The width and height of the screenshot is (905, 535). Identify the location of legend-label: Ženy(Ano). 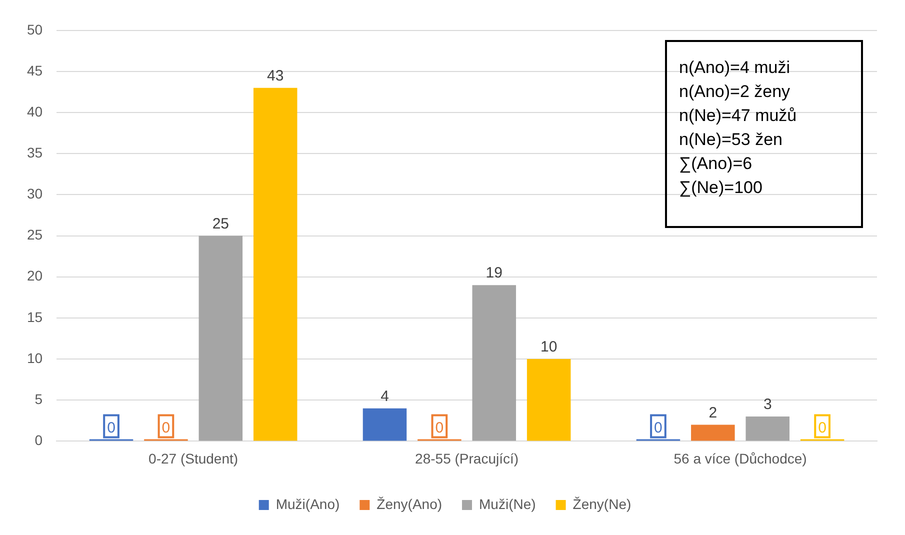
(409, 504).